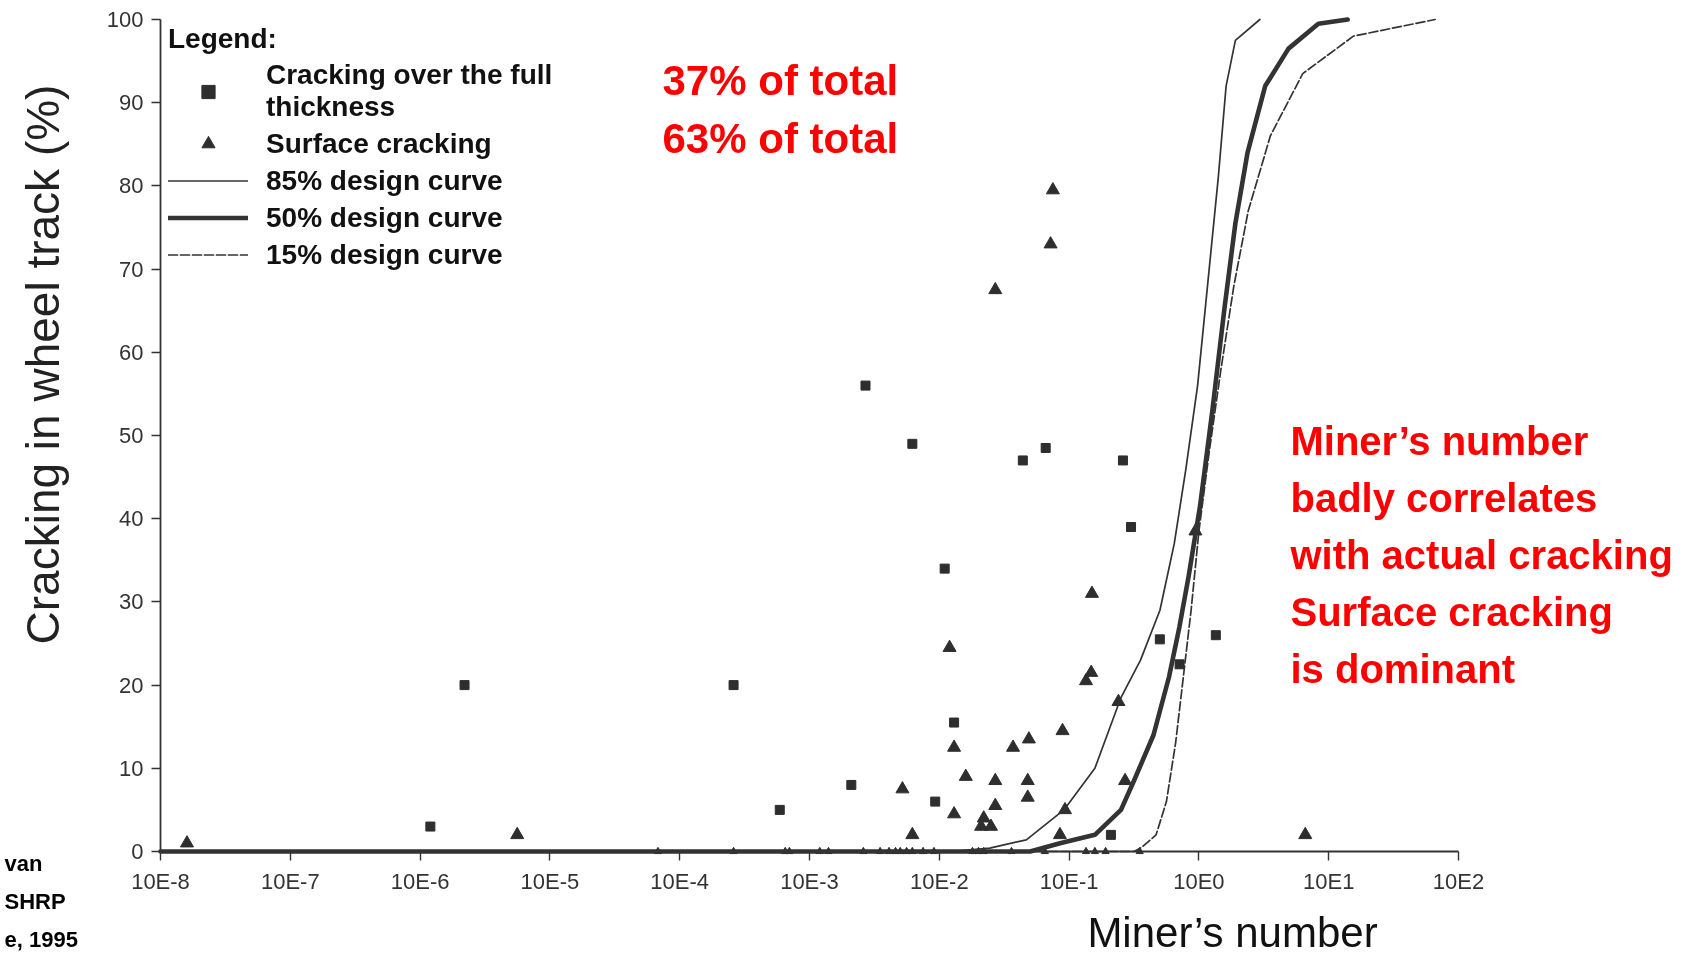 The width and height of the screenshot is (1695, 969). Describe the element at coordinates (131, 685) in the screenshot. I see `y-tick-label: 20` at that location.